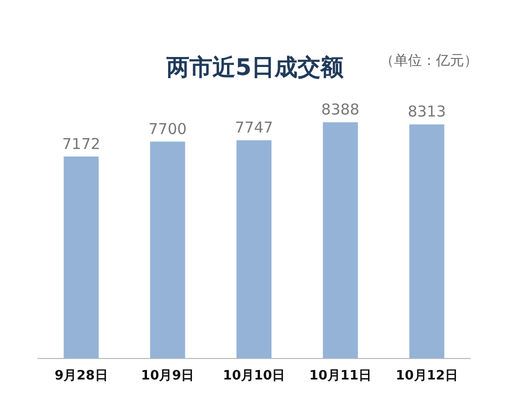 The height and width of the screenshot is (408, 508). I want to click on chart-title: 两市近5日成交额, so click(254, 68).